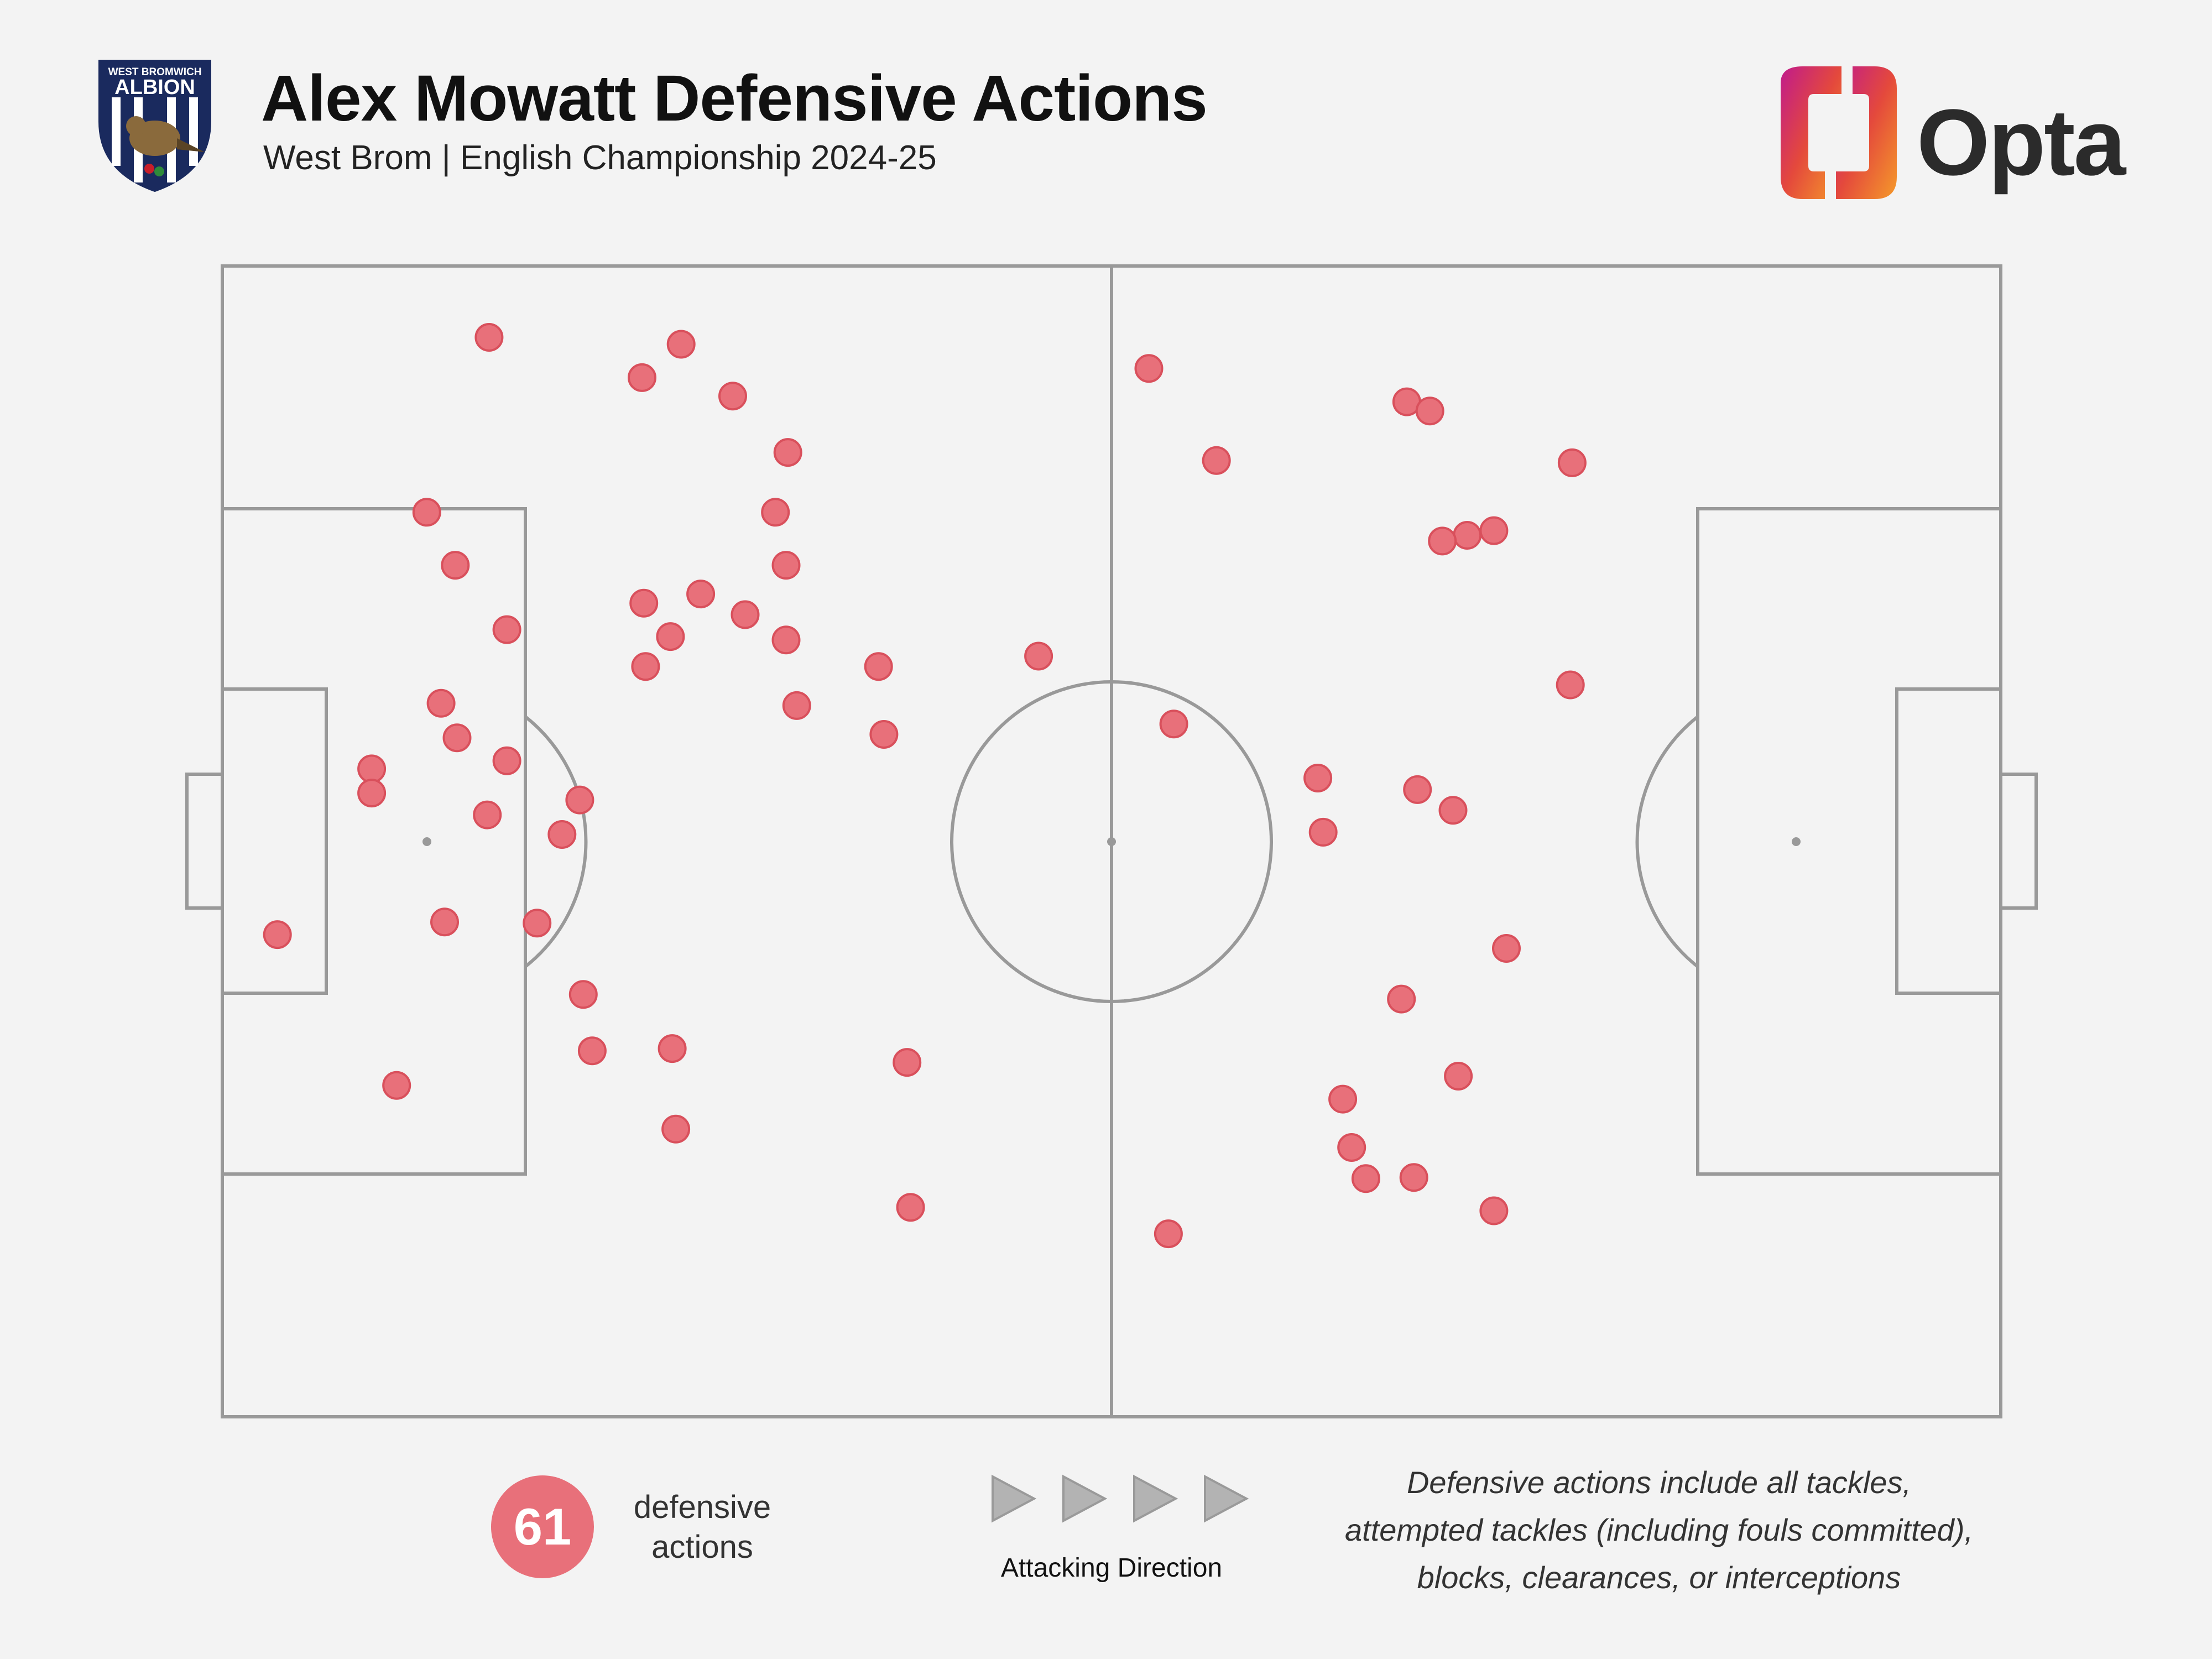  What do you see at coordinates (1659, 1483) in the screenshot?
I see `note-line: Defensive actions include all tackles,` at bounding box center [1659, 1483].